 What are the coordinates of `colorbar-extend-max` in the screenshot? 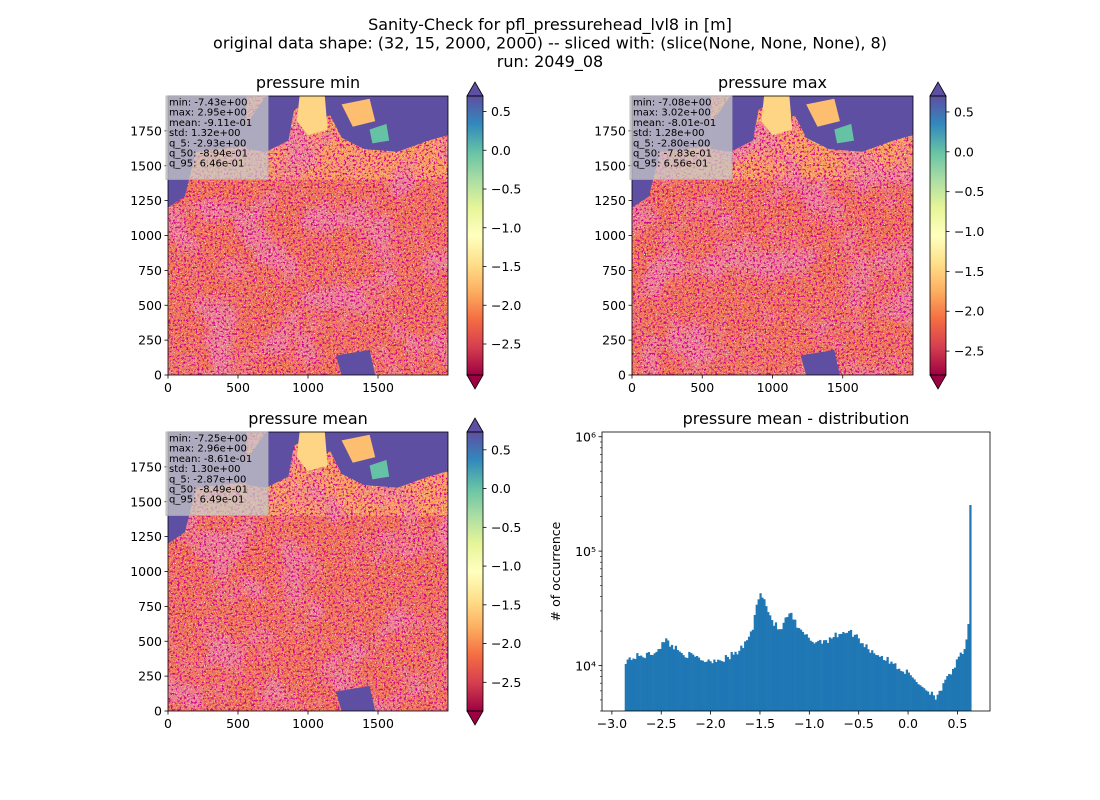 It's located at (938, 89).